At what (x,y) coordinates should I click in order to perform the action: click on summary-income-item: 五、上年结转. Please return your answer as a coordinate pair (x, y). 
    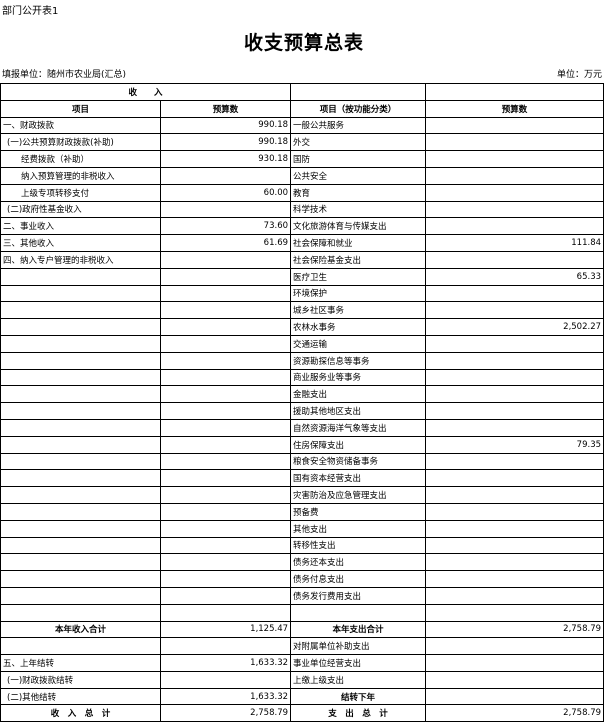
    Looking at the image, I should click on (80, 663).